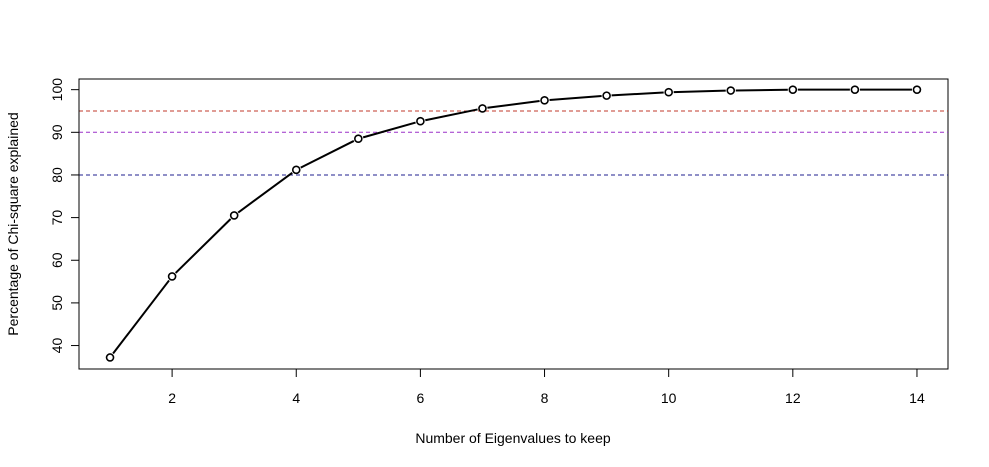 The height and width of the screenshot is (467, 989). What do you see at coordinates (57, 175) in the screenshot?
I see `y-tick-label: 80` at bounding box center [57, 175].